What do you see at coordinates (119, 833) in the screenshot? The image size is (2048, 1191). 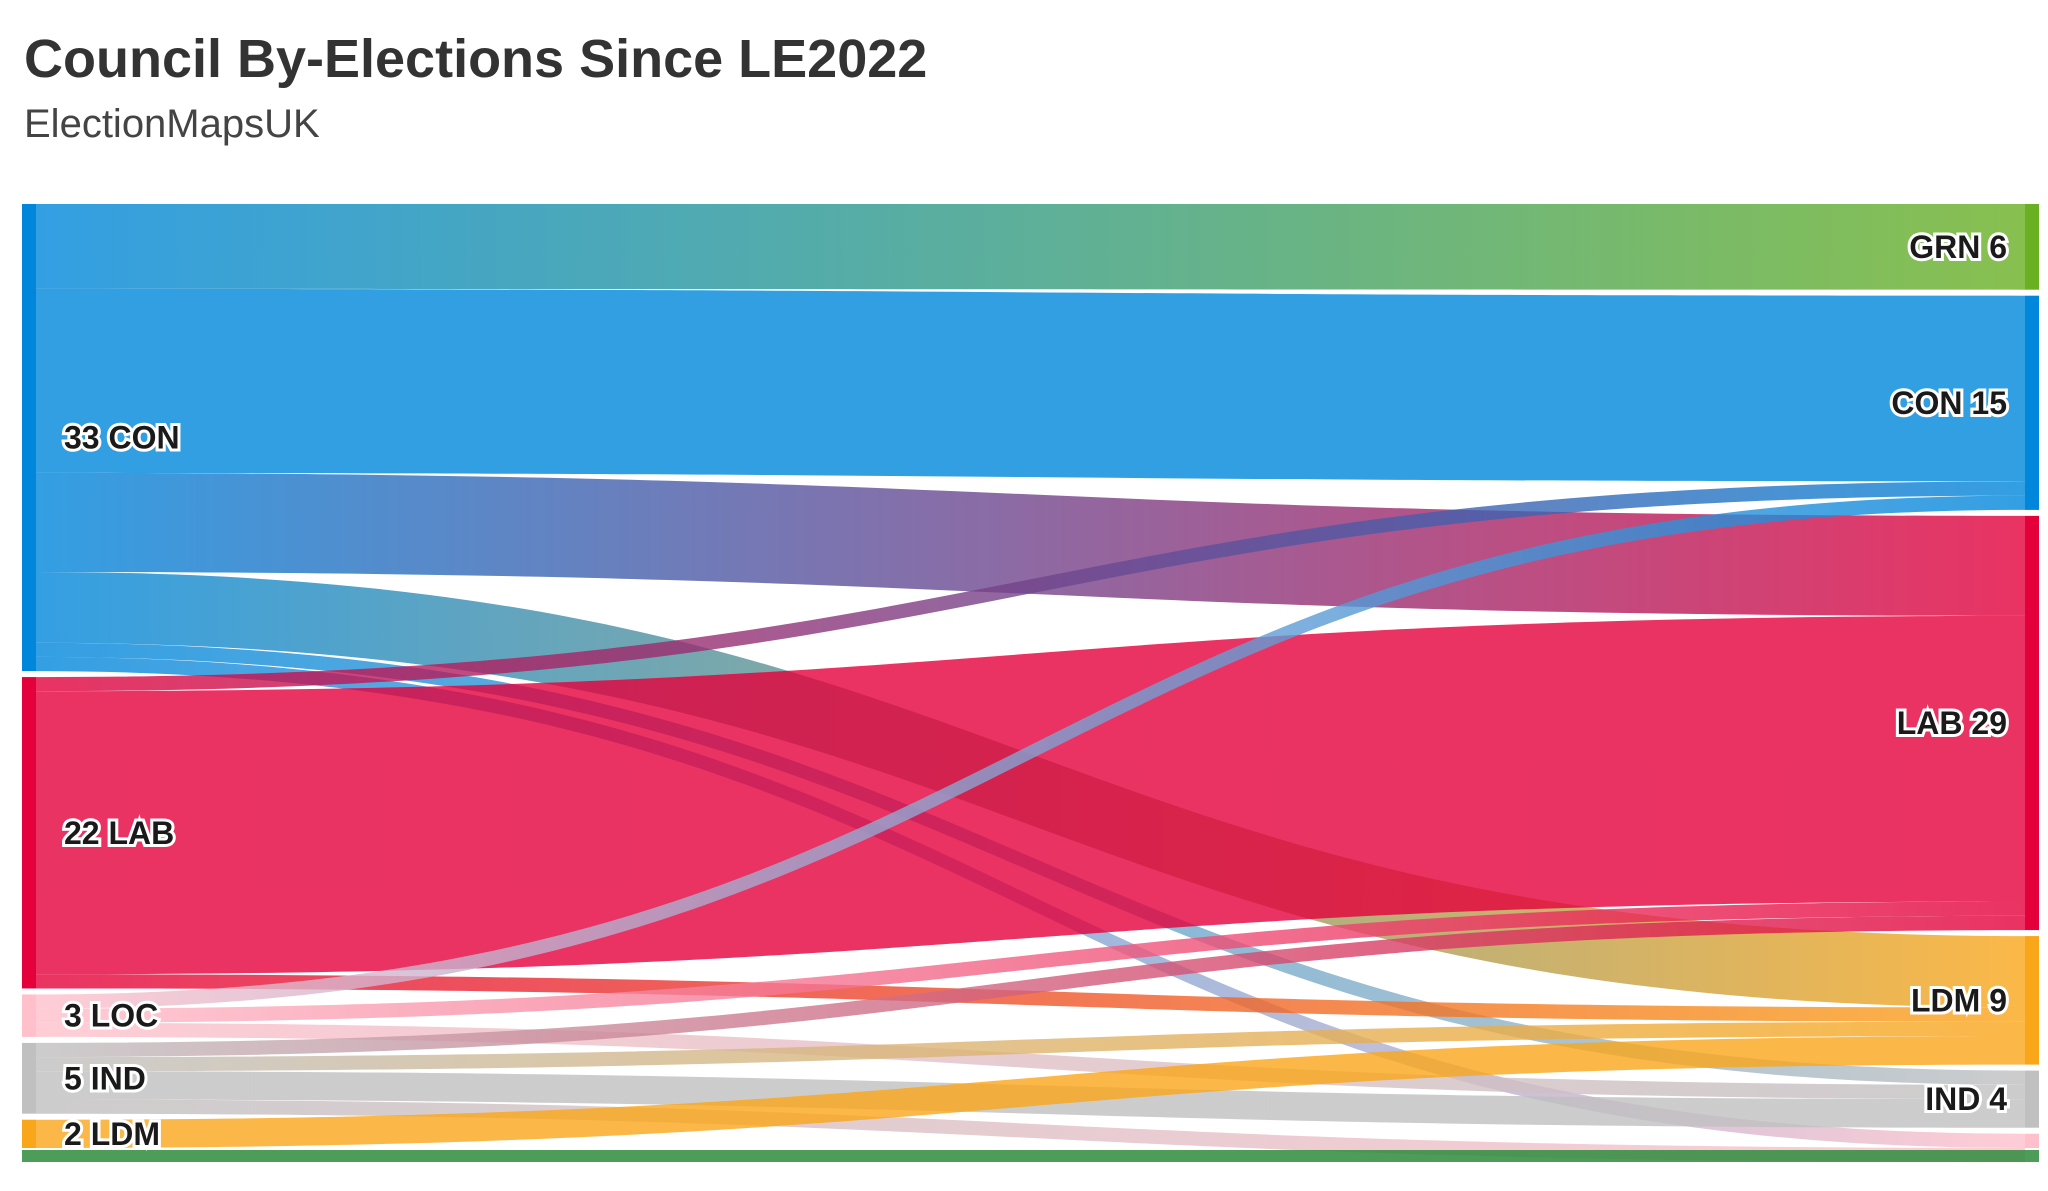 I see `left-label-lab: 22 LAB` at bounding box center [119, 833].